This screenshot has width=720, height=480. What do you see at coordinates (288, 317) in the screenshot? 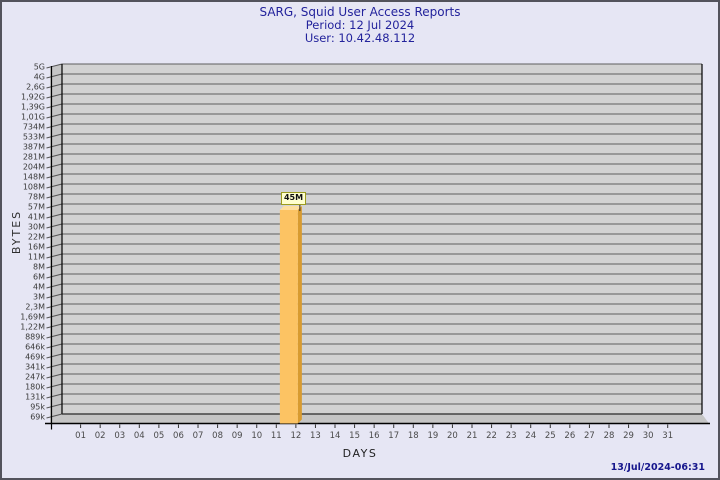
I see `bar` at bounding box center [288, 317].